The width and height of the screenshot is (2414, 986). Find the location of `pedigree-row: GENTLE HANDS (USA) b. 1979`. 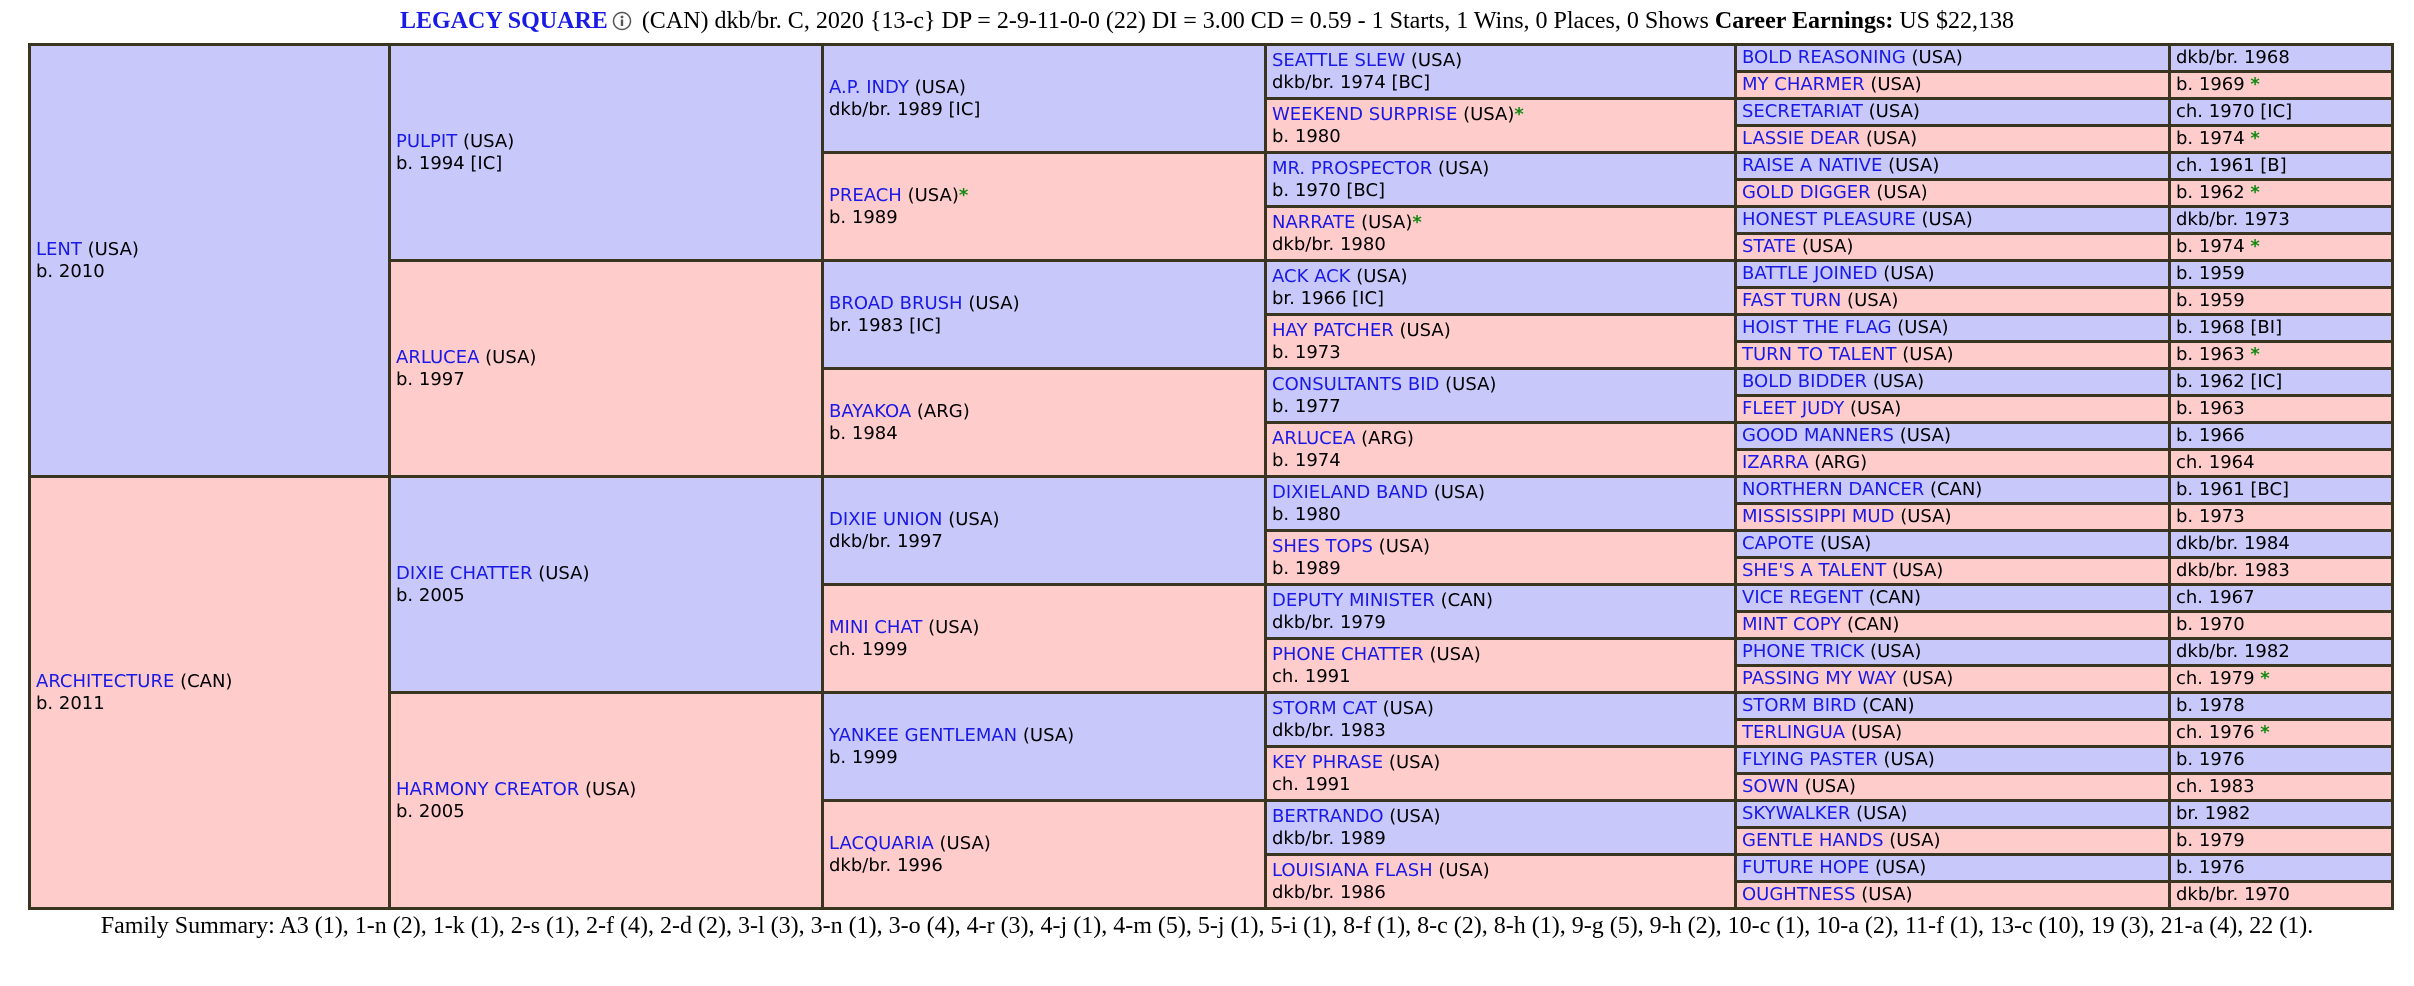

pedigree-row: GENTLE HANDS (USA) b. 1979 is located at coordinates (1212, 841).